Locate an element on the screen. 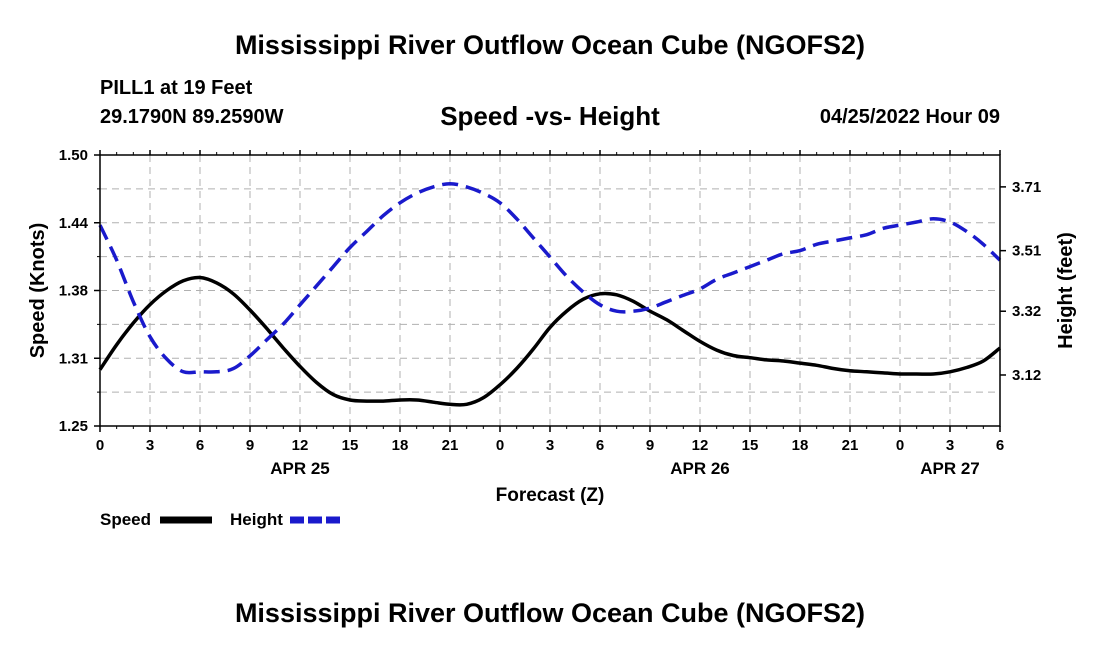  y-tick-label: 1.50 is located at coordinates (73, 155).